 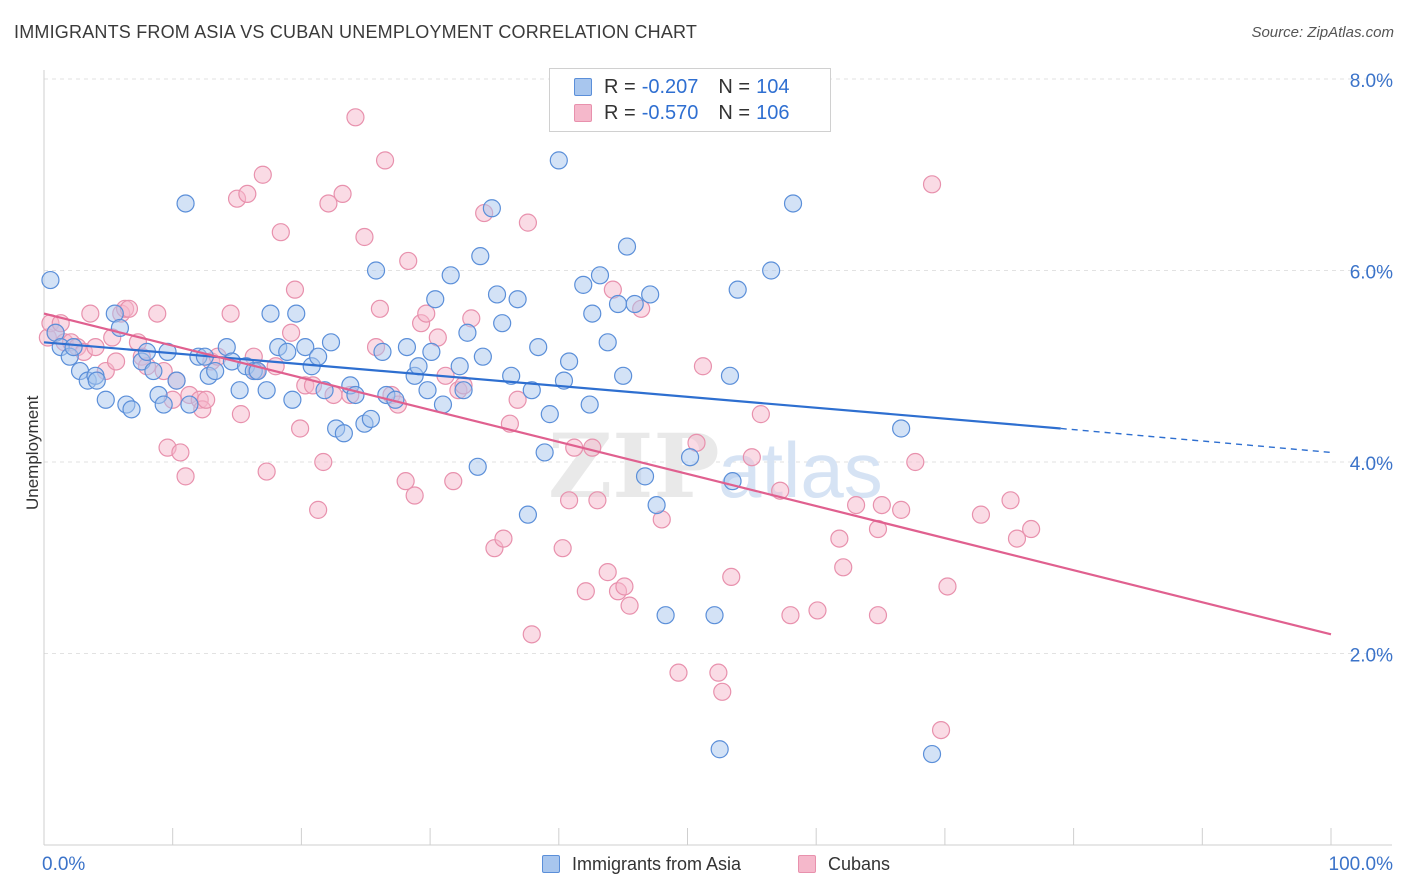 I want to click on legend: R = -0.207 N = 104 R = -0.570 N = 106, so click(x=690, y=100).